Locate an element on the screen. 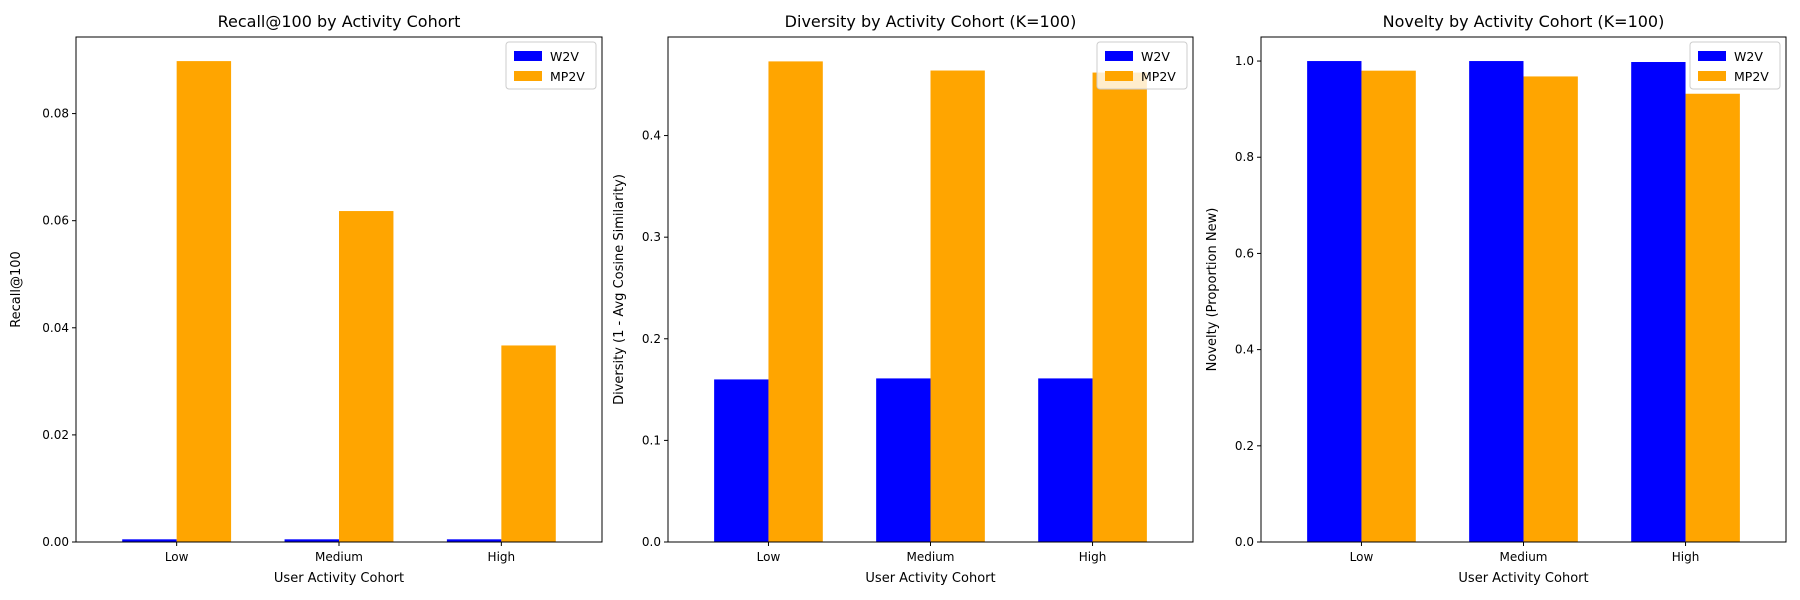  y-tick-label: 0.02 is located at coordinates (55, 435).